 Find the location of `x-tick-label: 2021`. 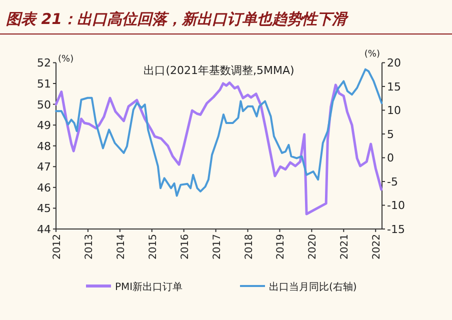

x-tick-label: 2021 is located at coordinates (345, 247).